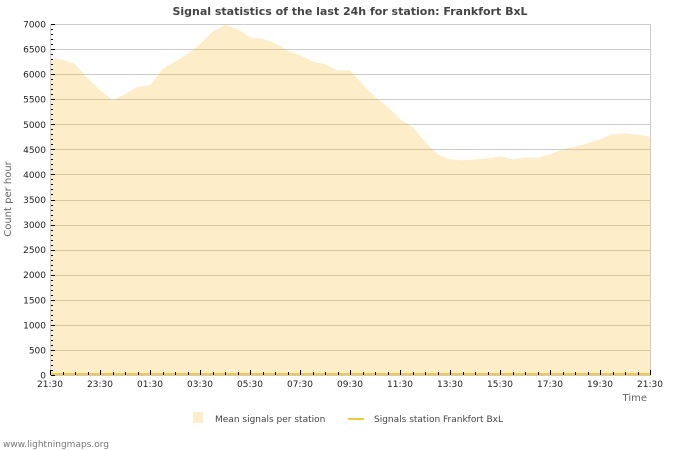 The height and width of the screenshot is (450, 700). I want to click on y-tick-label: 0, so click(43, 377).